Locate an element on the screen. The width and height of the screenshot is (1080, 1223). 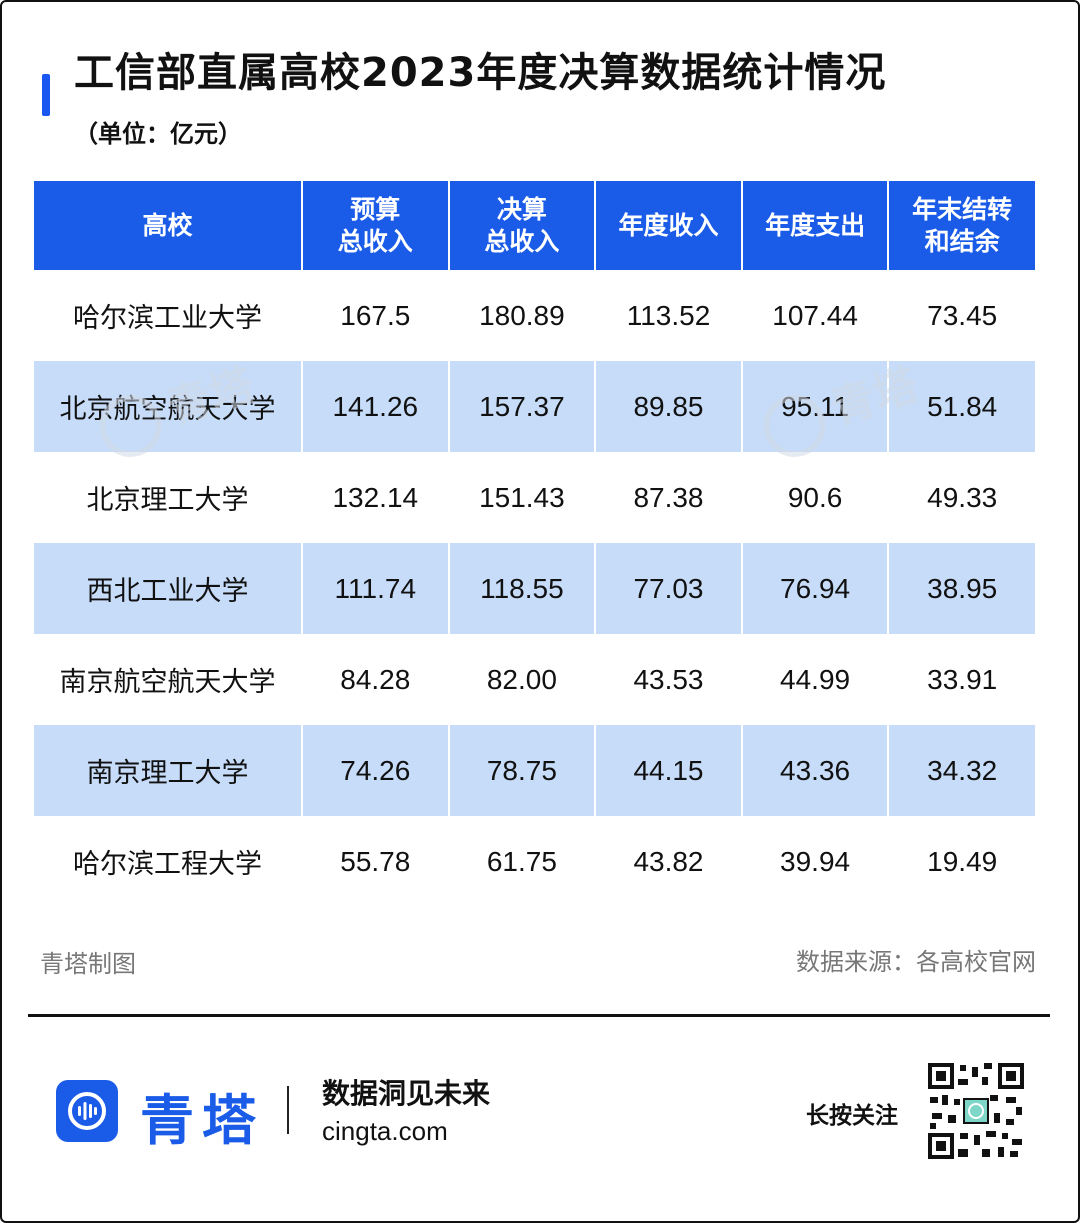
title-accent-bar is located at coordinates (46, 95).